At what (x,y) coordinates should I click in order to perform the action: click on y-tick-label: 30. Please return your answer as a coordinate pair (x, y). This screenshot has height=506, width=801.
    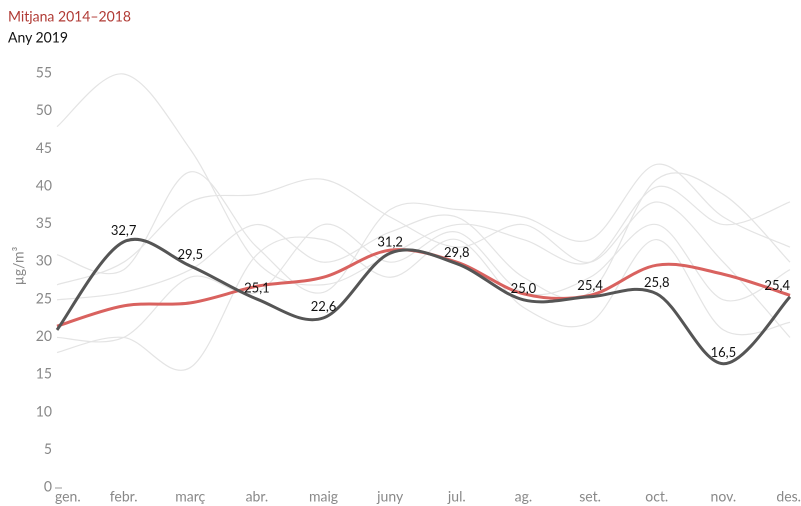
    Looking at the image, I should click on (44, 260).